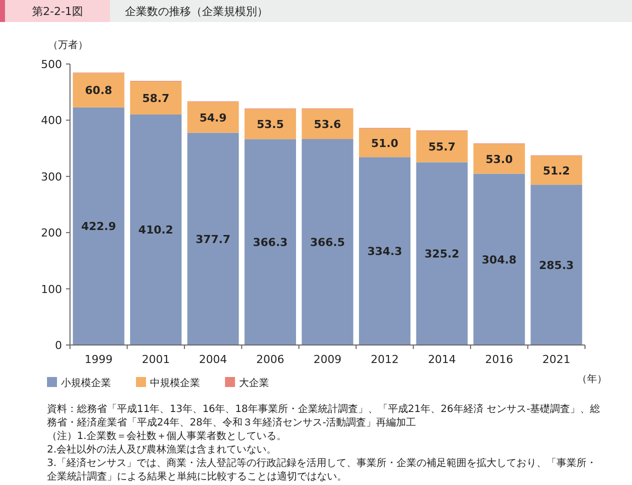  What do you see at coordinates (592, 379) in the screenshot?
I see `x-axis-title: （年）` at bounding box center [592, 379].